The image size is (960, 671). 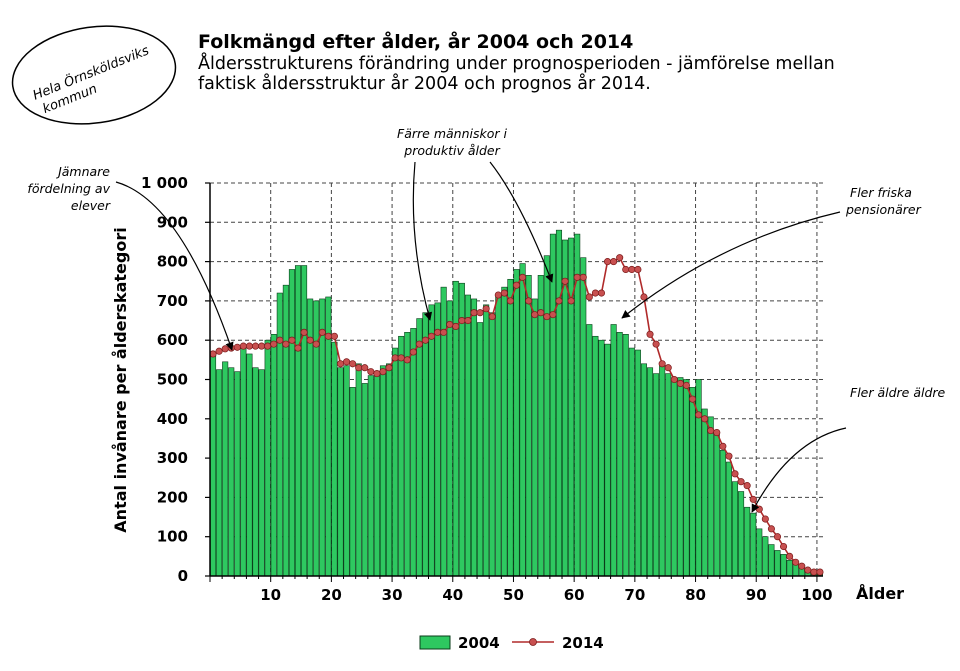 What do you see at coordinates (513, 595) in the screenshot?
I see `x-tick-label: 50` at bounding box center [513, 595].